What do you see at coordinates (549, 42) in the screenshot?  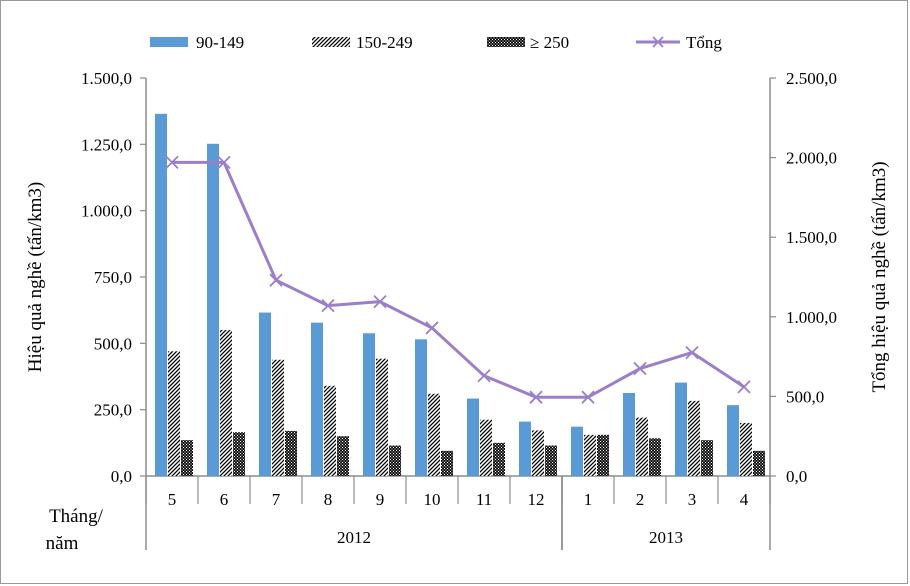 I see `legend-label: ≥ 250` at bounding box center [549, 42].